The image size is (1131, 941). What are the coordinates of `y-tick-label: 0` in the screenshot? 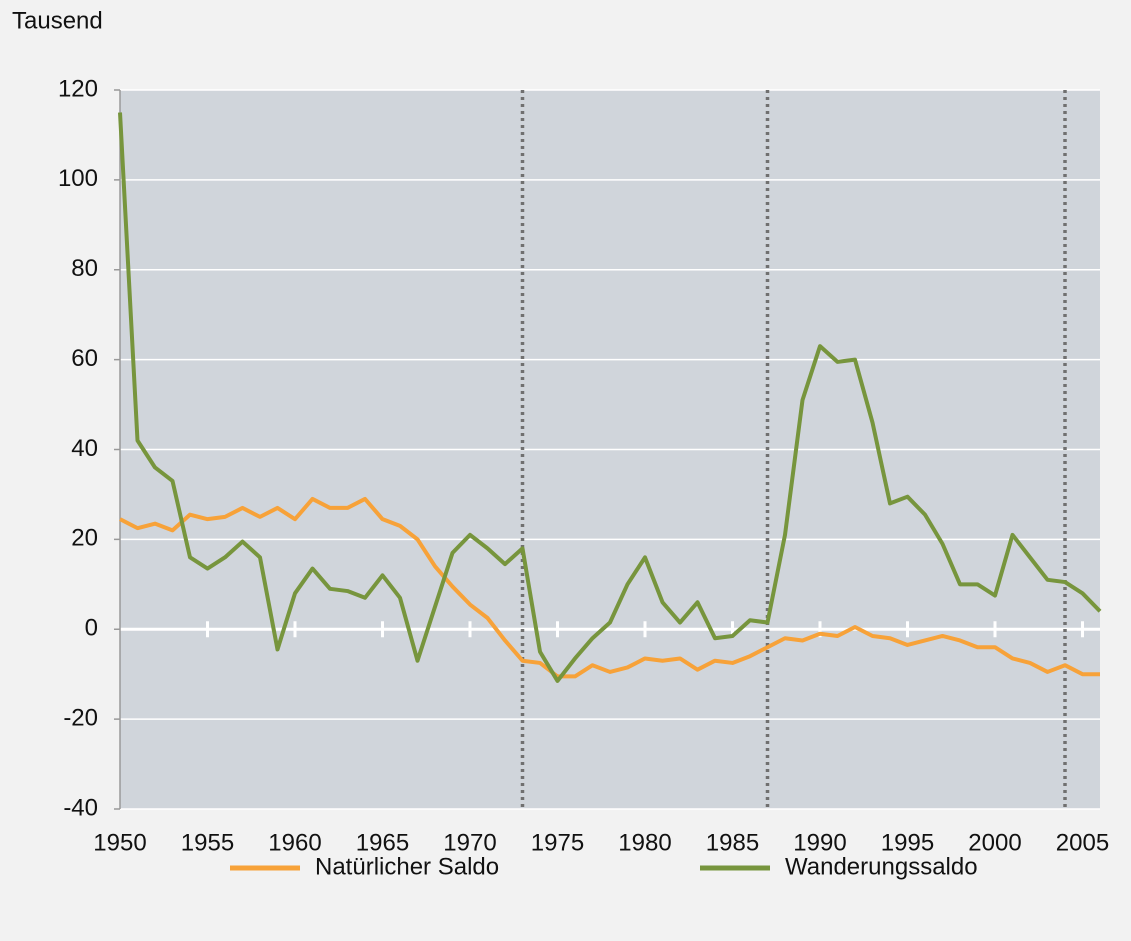 It's located at (91, 628).